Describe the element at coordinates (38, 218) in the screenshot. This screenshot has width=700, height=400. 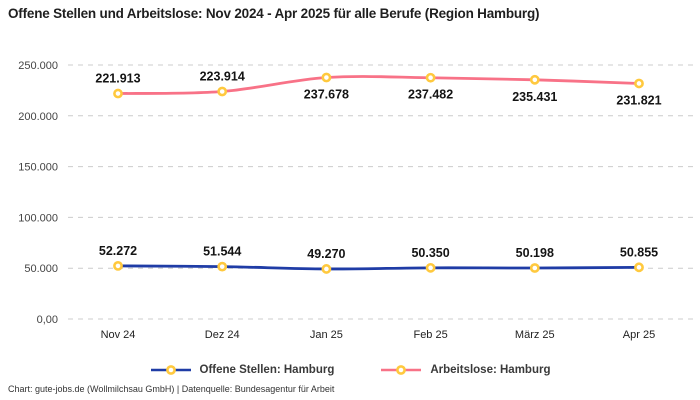
I see `y-tick-label: 100.000` at that location.